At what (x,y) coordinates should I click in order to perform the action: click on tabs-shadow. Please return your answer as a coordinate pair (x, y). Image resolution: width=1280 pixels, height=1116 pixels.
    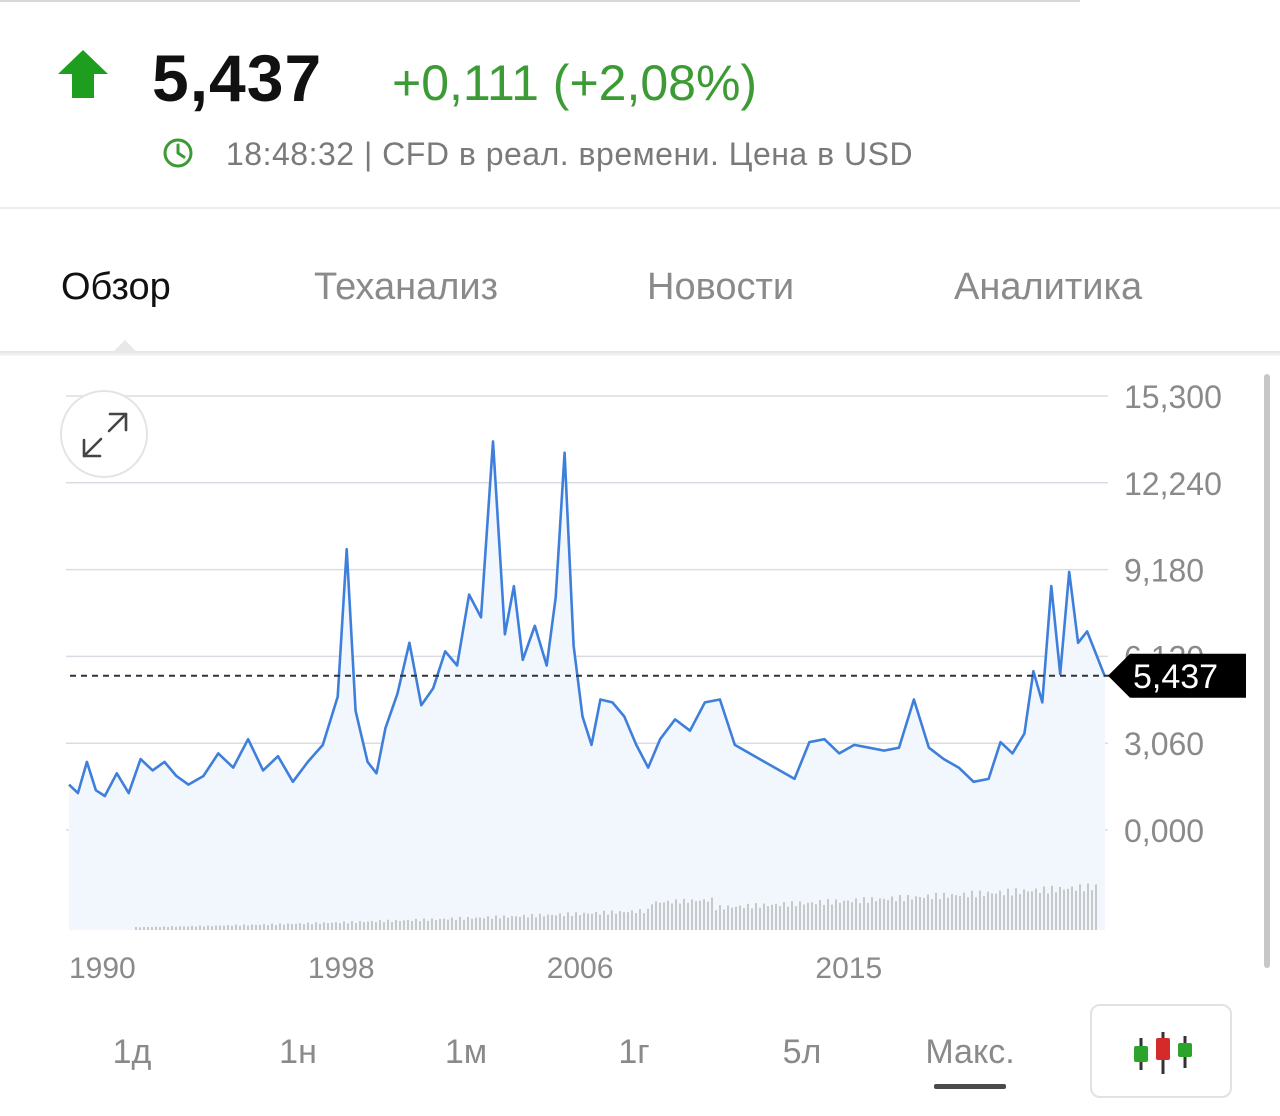
    Looking at the image, I should click on (640, 353).